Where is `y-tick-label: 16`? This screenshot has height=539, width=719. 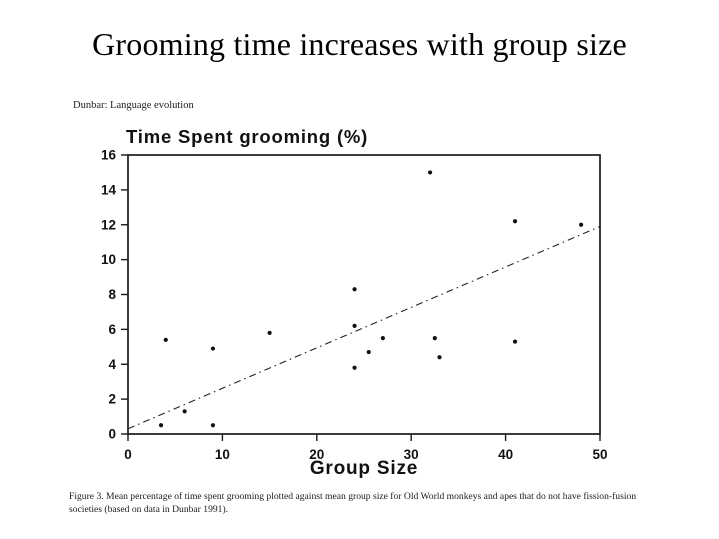
y-tick-label: 16 is located at coordinates (109, 156).